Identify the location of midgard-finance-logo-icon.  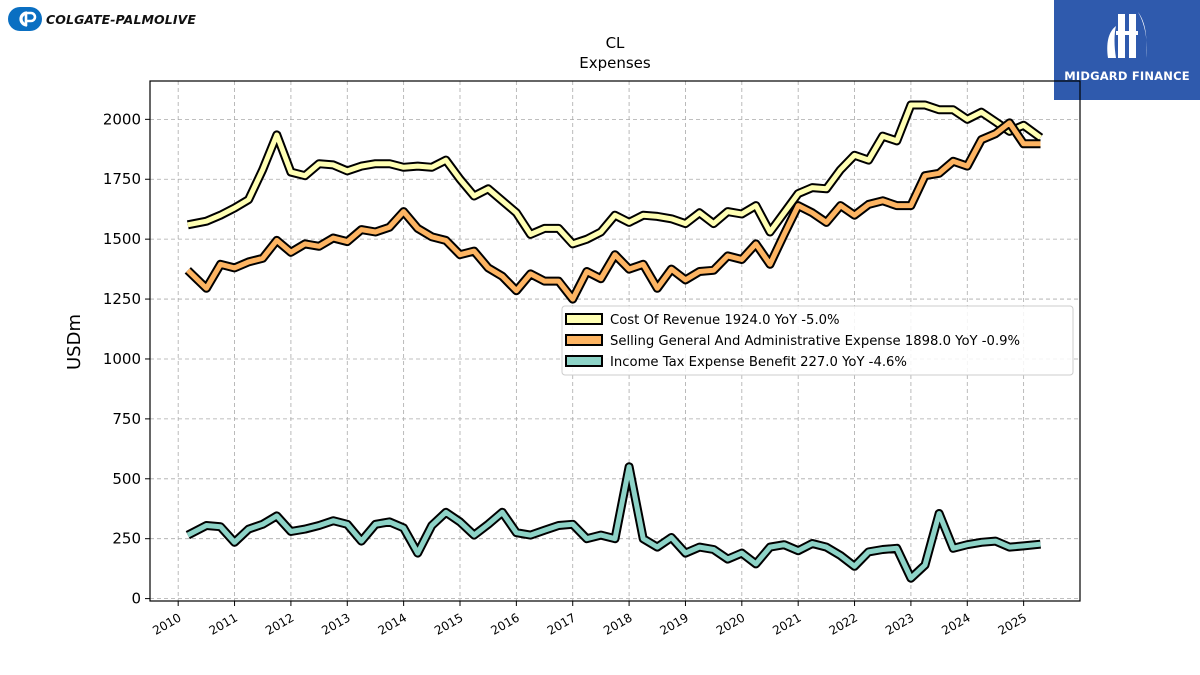
(1127, 35).